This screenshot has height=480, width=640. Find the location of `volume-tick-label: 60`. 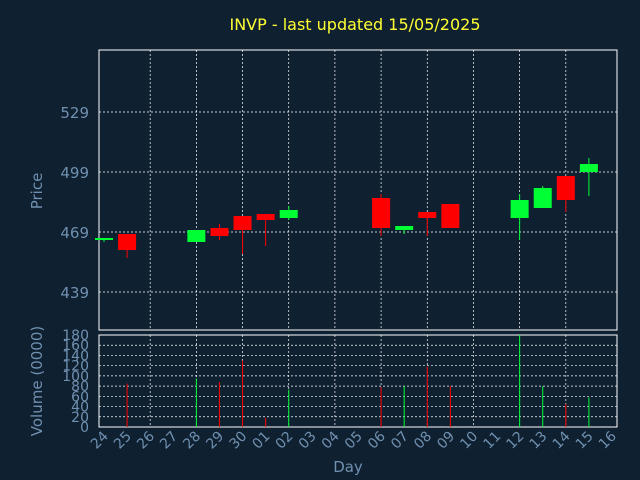

volume-tick-label: 60 is located at coordinates (80, 397).